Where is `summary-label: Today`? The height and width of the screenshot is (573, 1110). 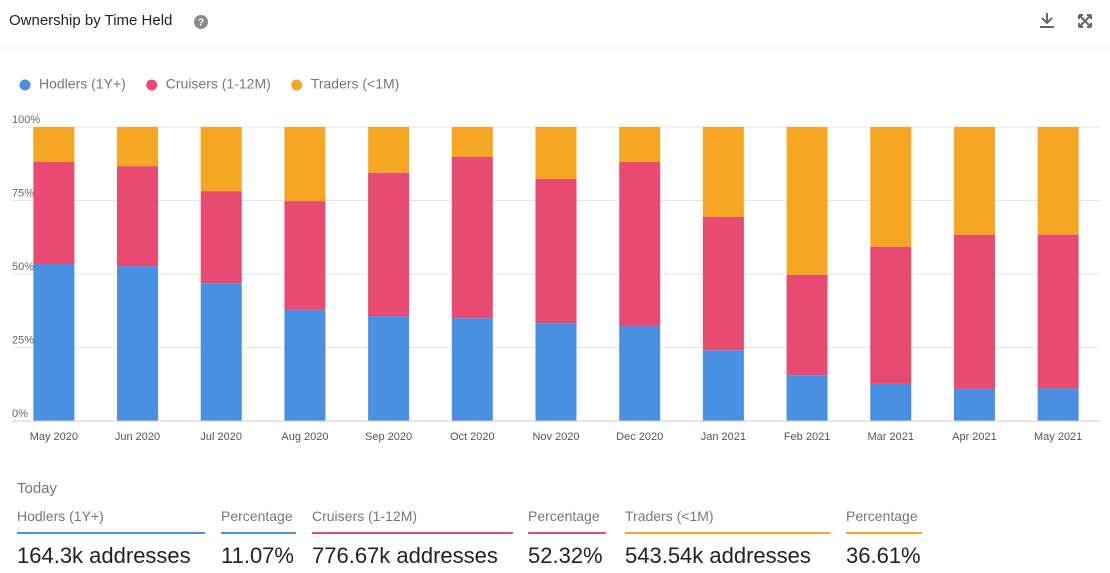
summary-label: Today is located at coordinates (37, 488).